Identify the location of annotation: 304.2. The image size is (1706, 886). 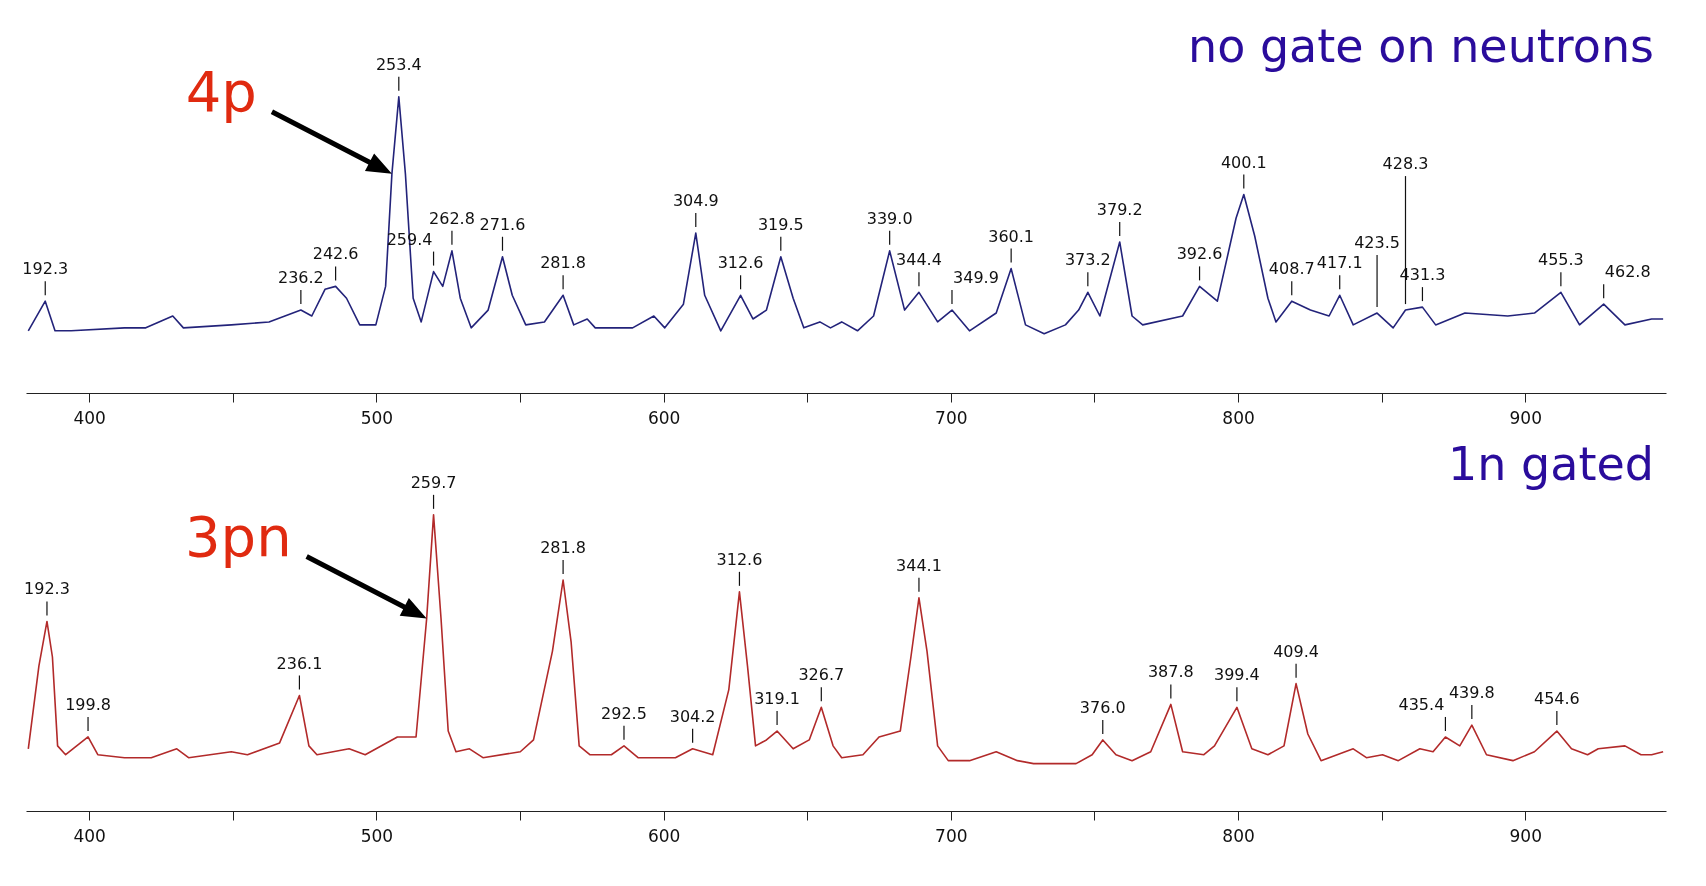
(692, 716).